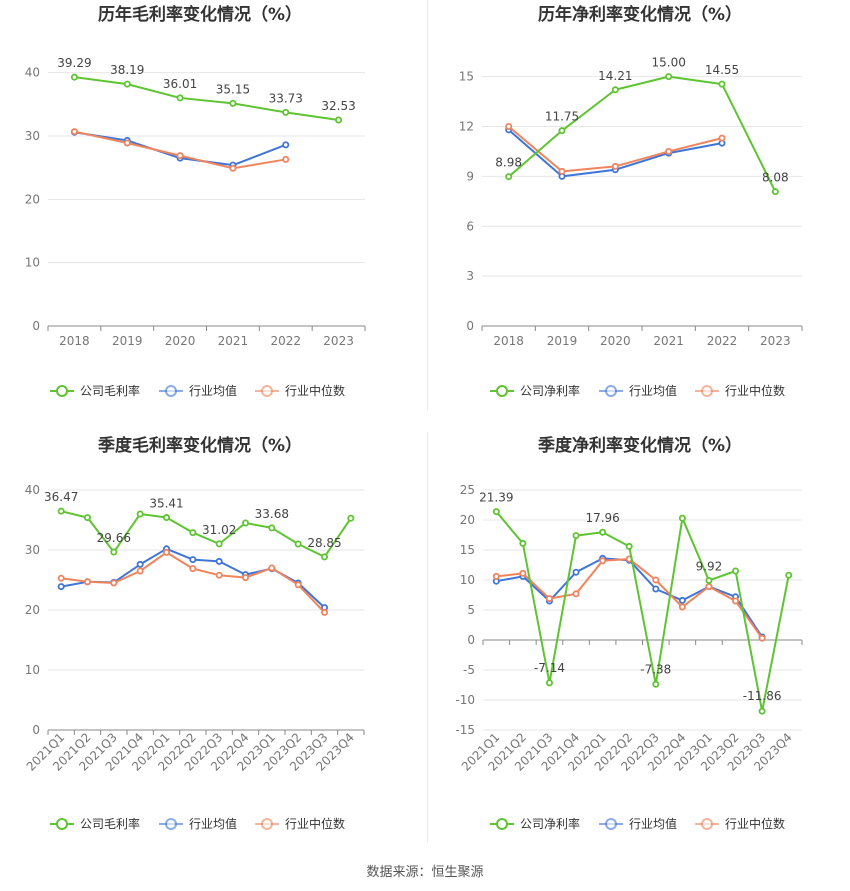  Describe the element at coordinates (74, 63) in the screenshot. I see `data-label: 39.29` at that location.